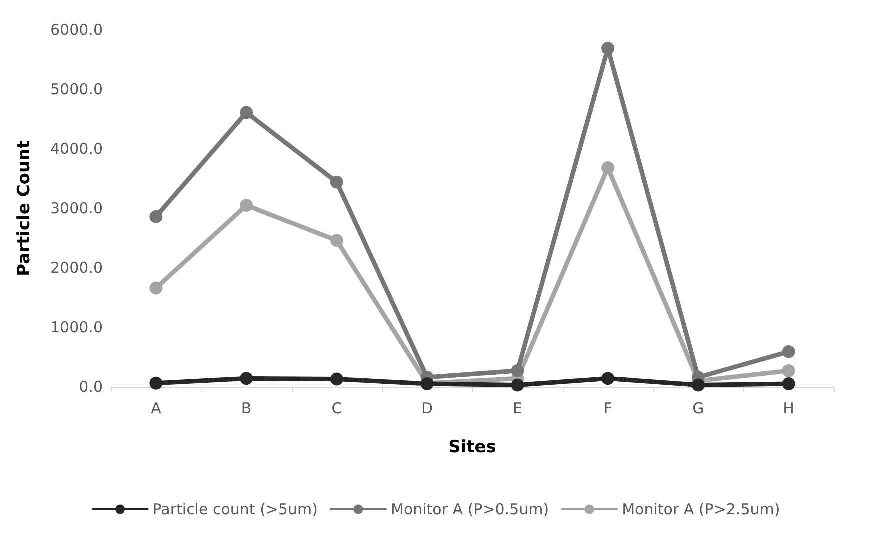 The image size is (872, 550). Describe the element at coordinates (608, 409) in the screenshot. I see `x-tick-label: F` at that location.